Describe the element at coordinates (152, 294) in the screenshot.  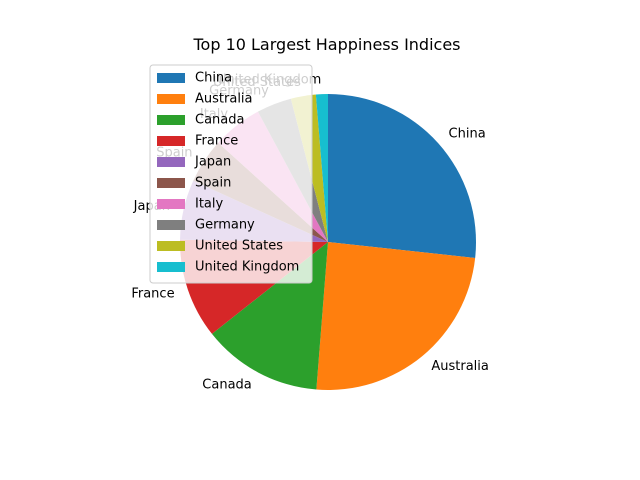
I see `slice-label-france: France` at that location.